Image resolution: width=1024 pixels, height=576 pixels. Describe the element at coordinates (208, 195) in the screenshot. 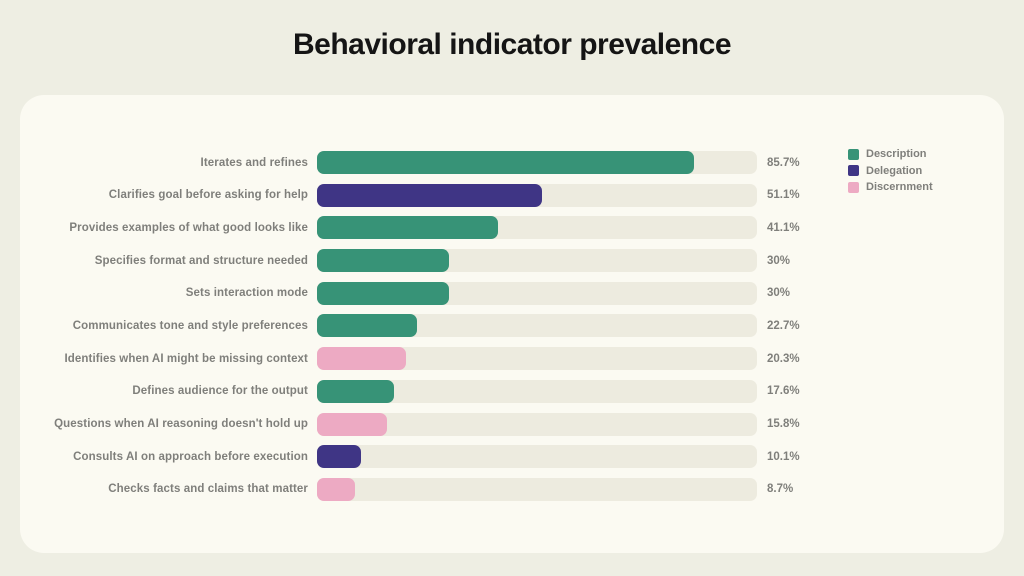

I see `category-label: Clarifies goal before asking for help` at that location.